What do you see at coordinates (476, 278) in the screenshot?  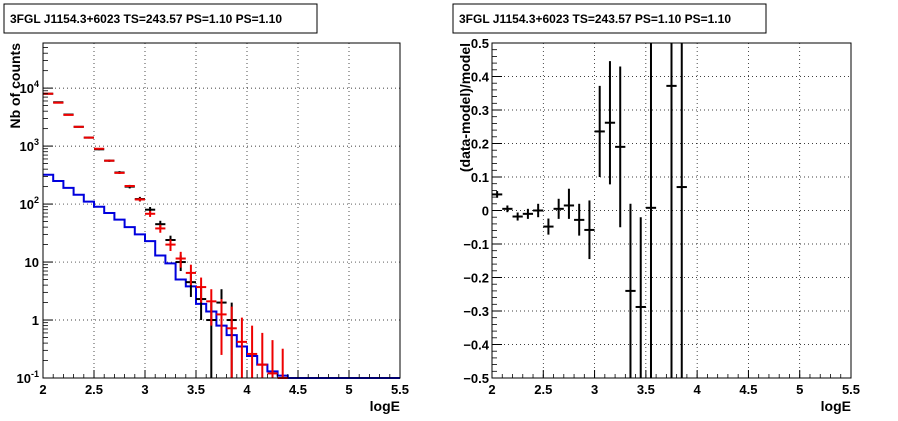 I see `y-tick-label: −0.2` at bounding box center [476, 278].